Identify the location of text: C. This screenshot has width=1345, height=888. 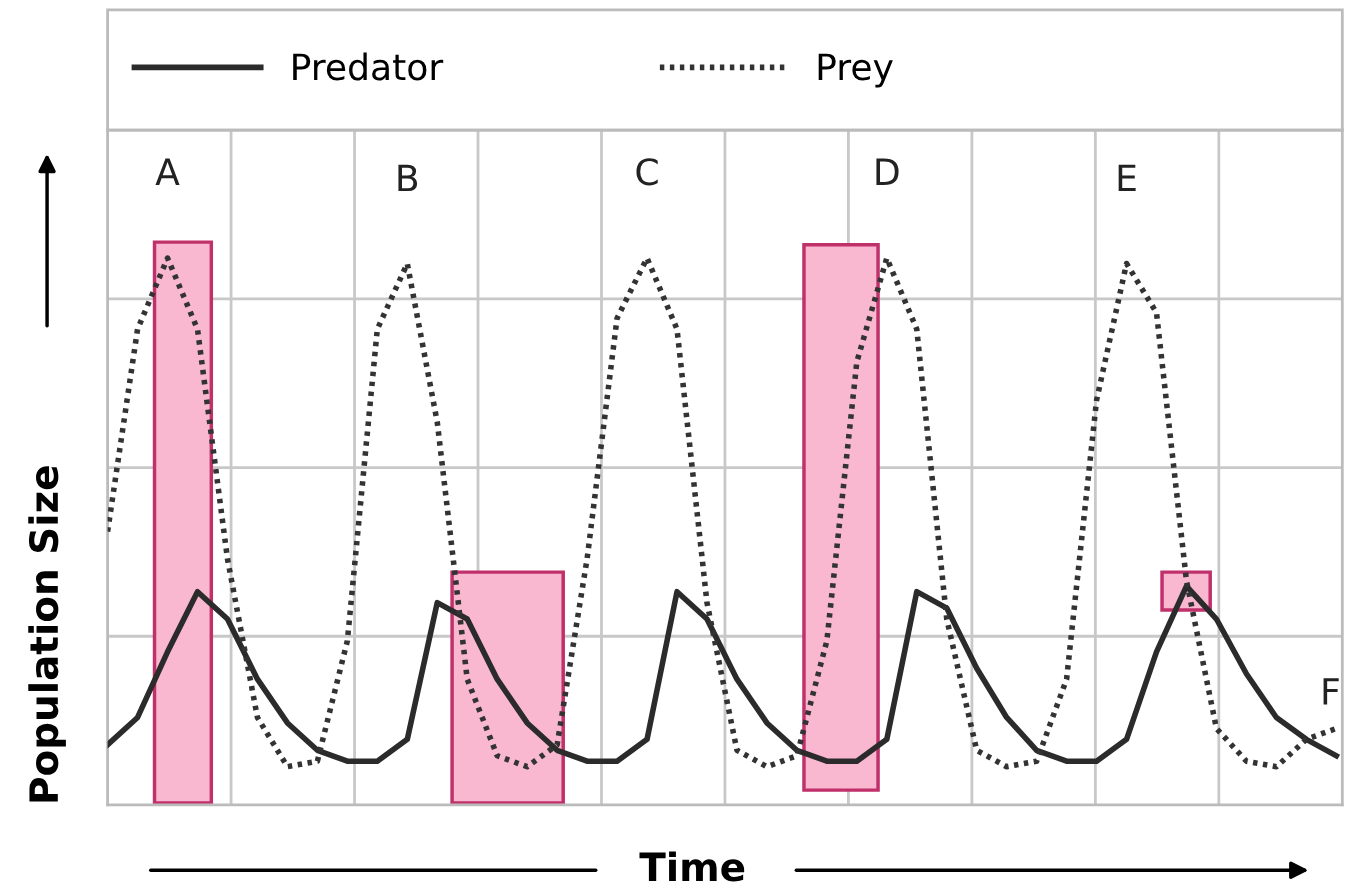
(647, 172).